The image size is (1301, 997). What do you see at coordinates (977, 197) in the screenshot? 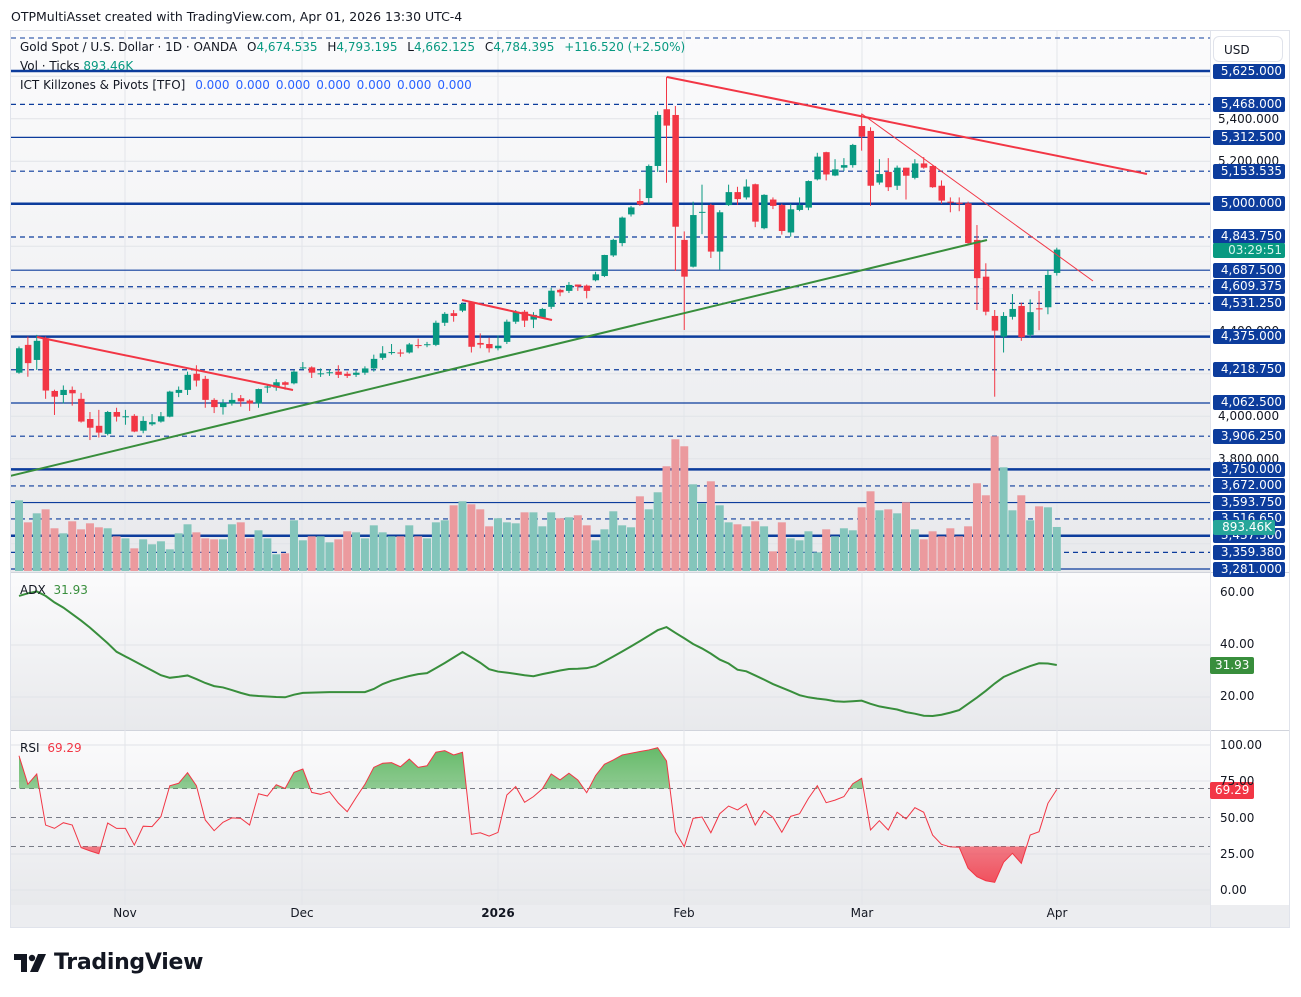
I see `red-trendline-thin` at bounding box center [977, 197].